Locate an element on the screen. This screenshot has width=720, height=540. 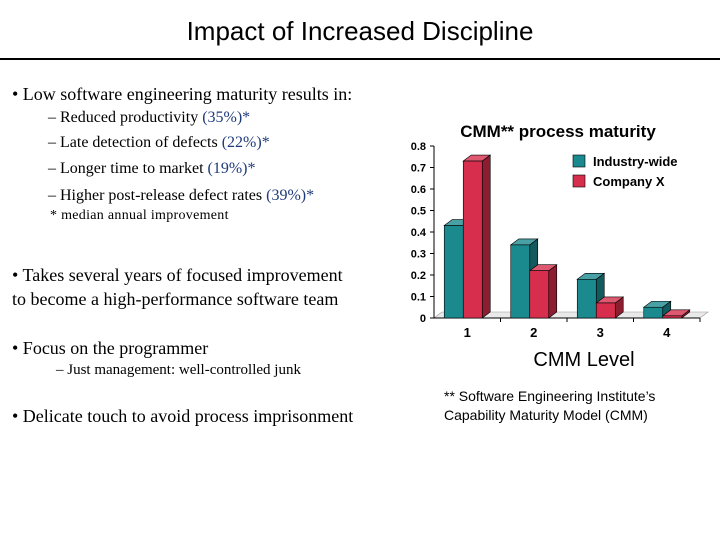
sub-item-percent: (19%)* is located at coordinates (231, 168).